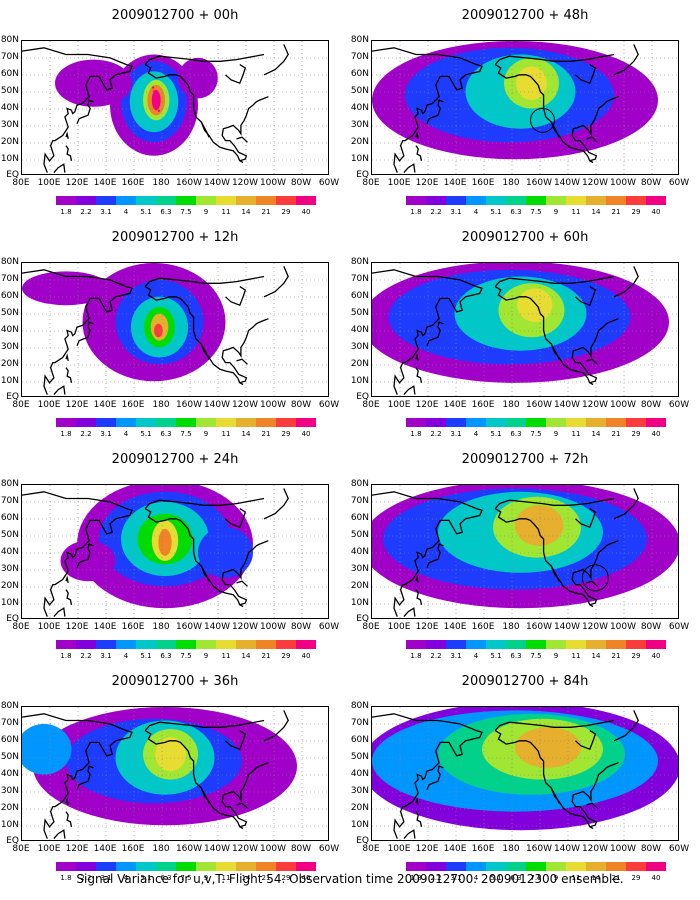  What do you see at coordinates (189, 849) in the screenshot?
I see `lon-label: 160W` at bounding box center [189, 849].